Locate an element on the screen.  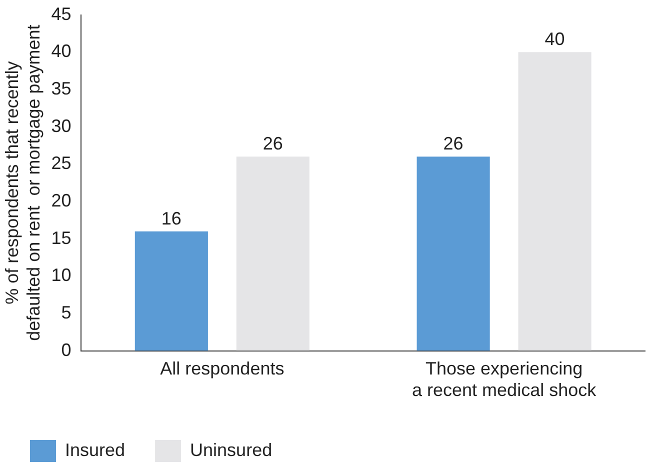
x-tick-label: Those experiencing a recent medical shock is located at coordinates (505, 379).